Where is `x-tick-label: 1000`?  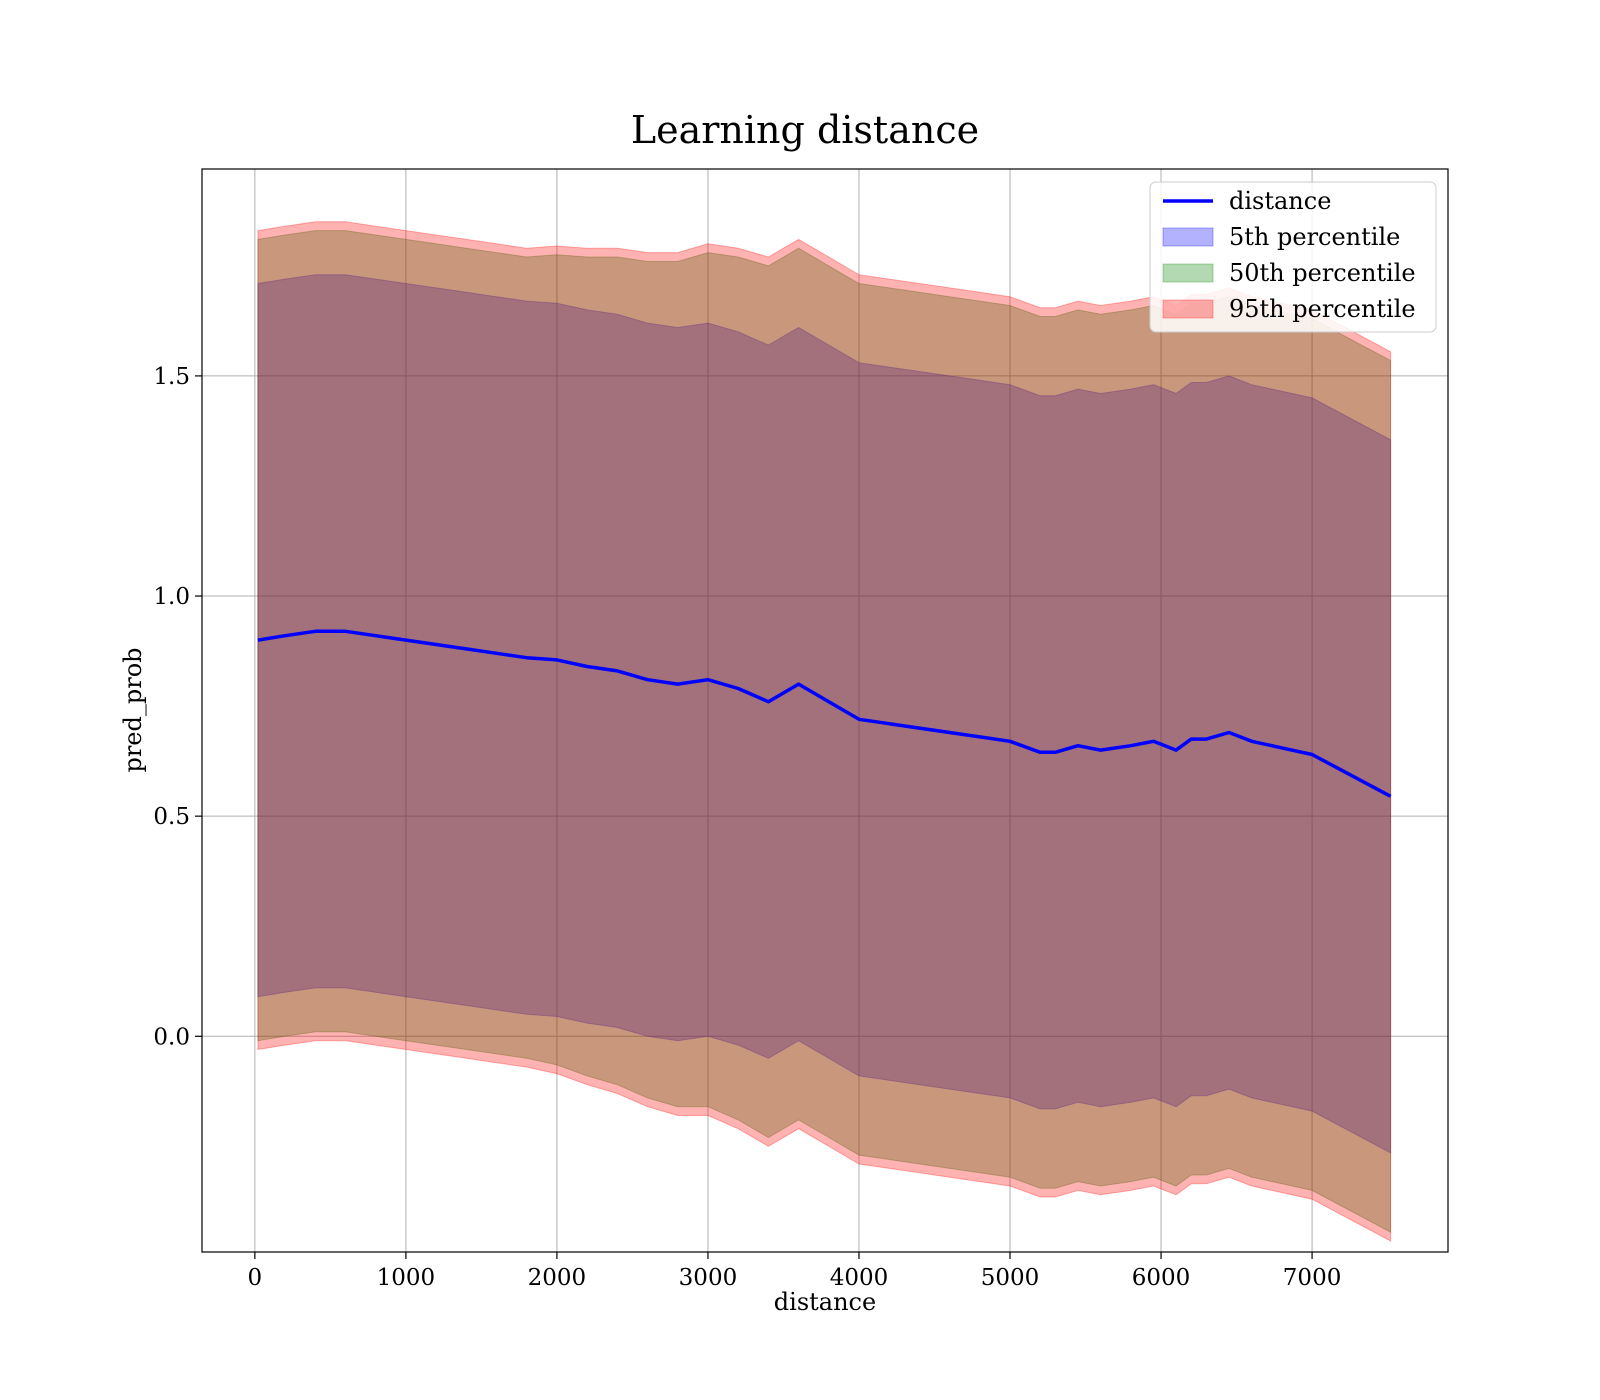
x-tick-label: 1000 is located at coordinates (406, 1278).